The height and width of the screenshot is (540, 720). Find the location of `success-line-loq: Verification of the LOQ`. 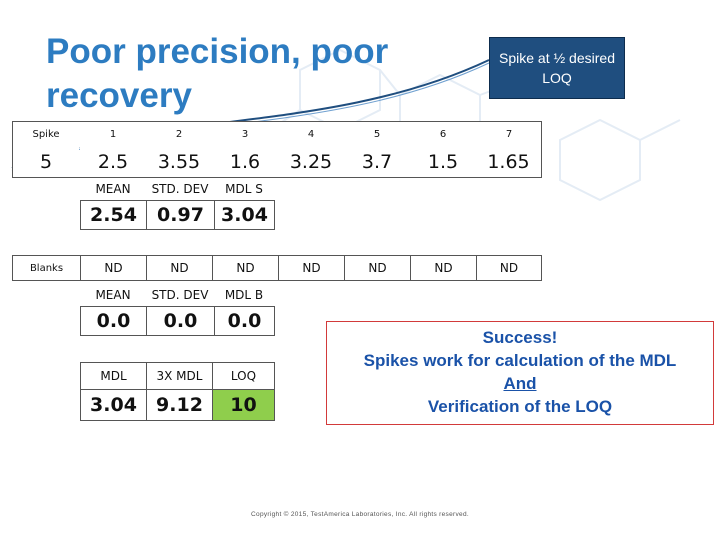

success-line-loq: Verification of the LOQ is located at coordinates (520, 406).